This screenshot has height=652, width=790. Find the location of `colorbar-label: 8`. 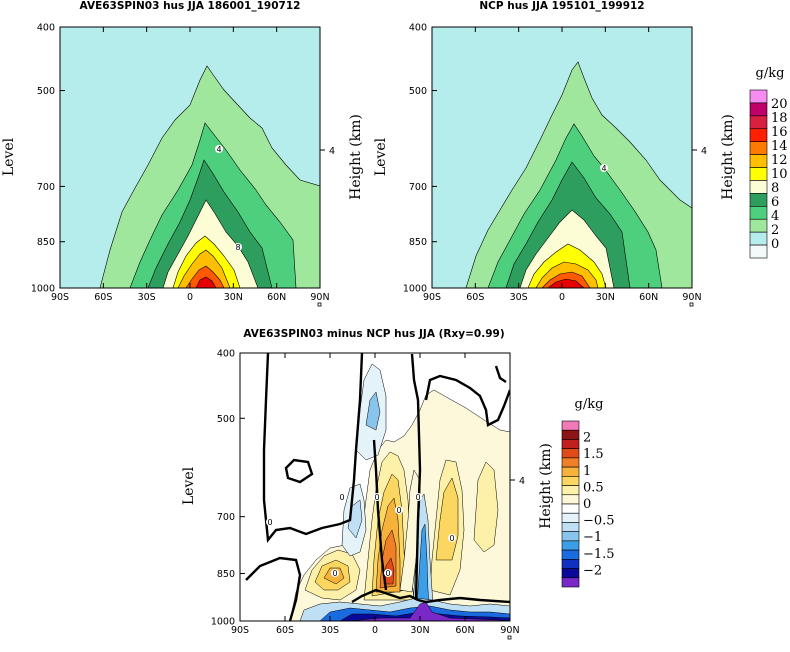

colorbar-label: 8 is located at coordinates (775, 188).